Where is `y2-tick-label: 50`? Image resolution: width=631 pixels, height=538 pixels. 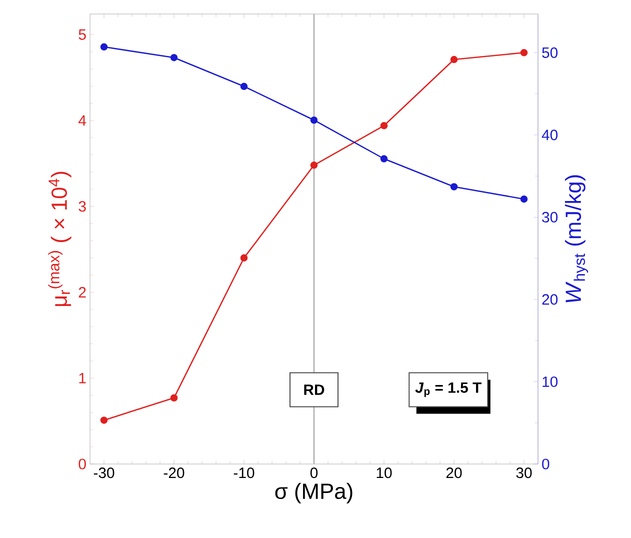 y2-tick-label: 50 is located at coordinates (550, 52).